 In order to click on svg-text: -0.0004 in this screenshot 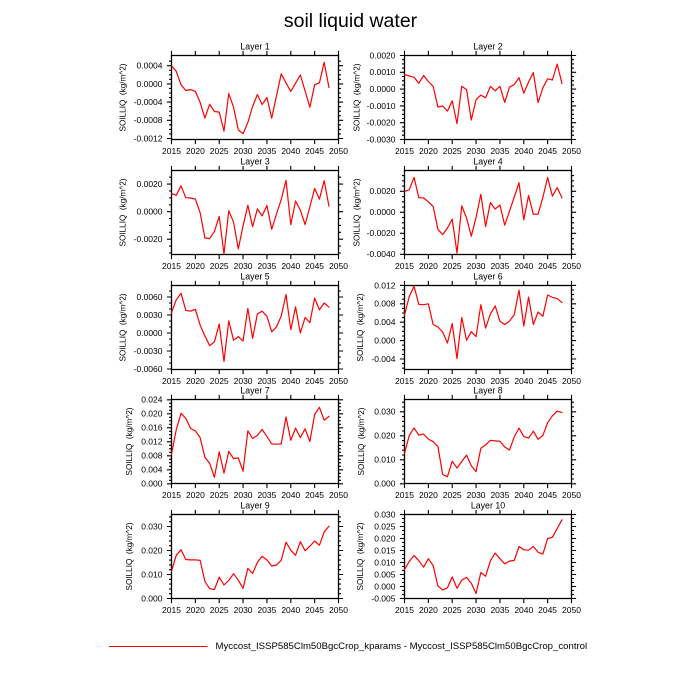, I will do `click(148, 102)`.